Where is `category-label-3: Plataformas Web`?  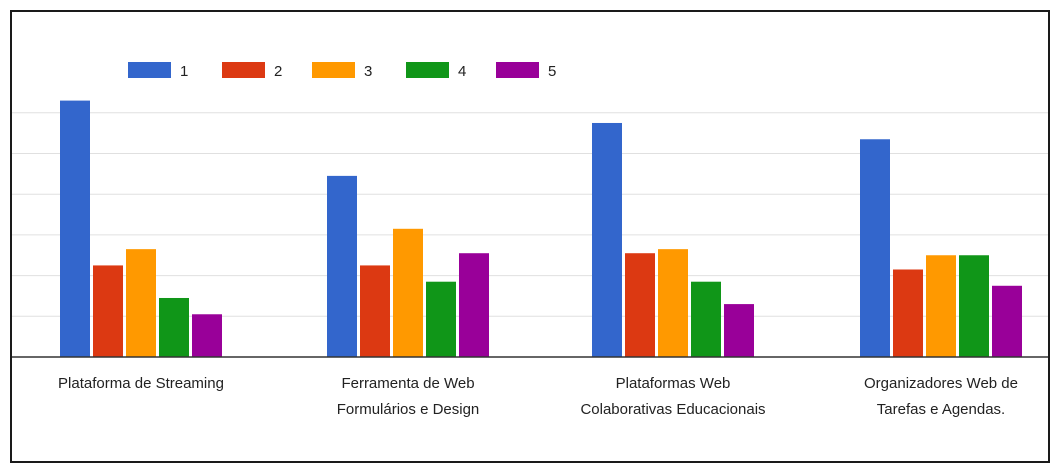 category-label-3: Plataformas Web is located at coordinates (673, 383).